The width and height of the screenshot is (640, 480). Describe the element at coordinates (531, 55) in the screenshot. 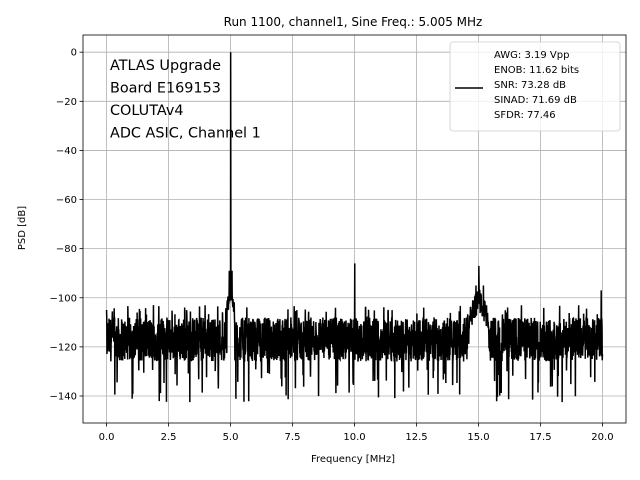

I see `legend-entry: AWG: 3.19 Vpp` at that location.